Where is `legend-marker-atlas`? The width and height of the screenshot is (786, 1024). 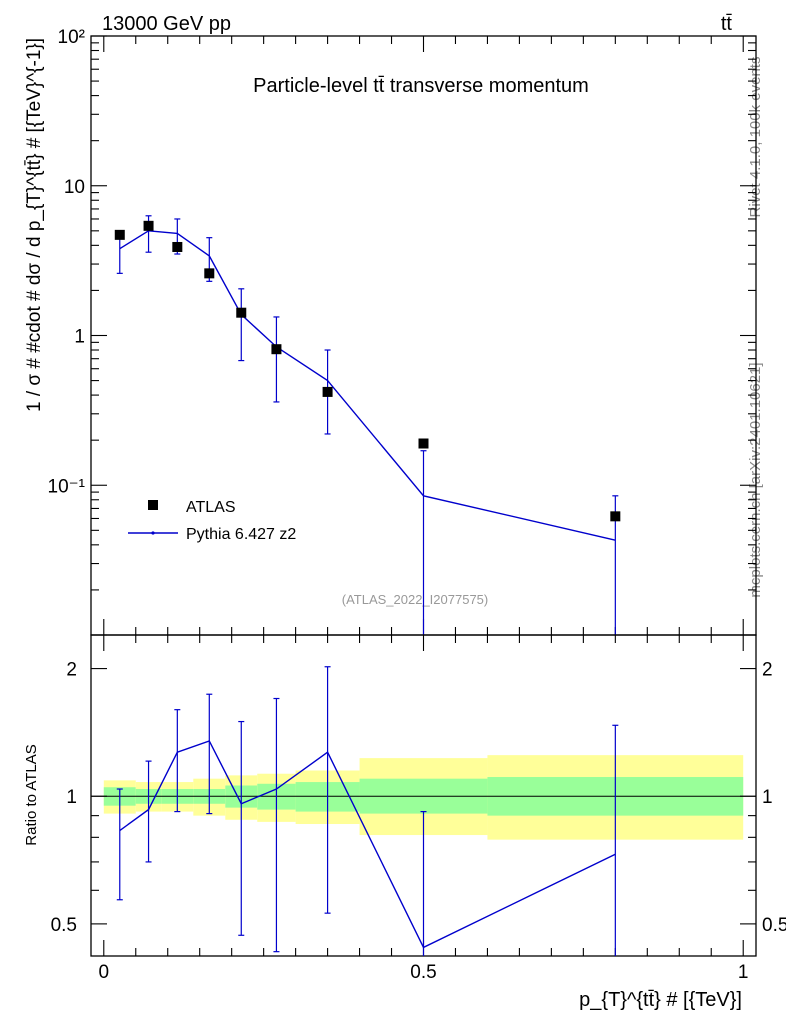 legend-marker-atlas is located at coordinates (153, 505).